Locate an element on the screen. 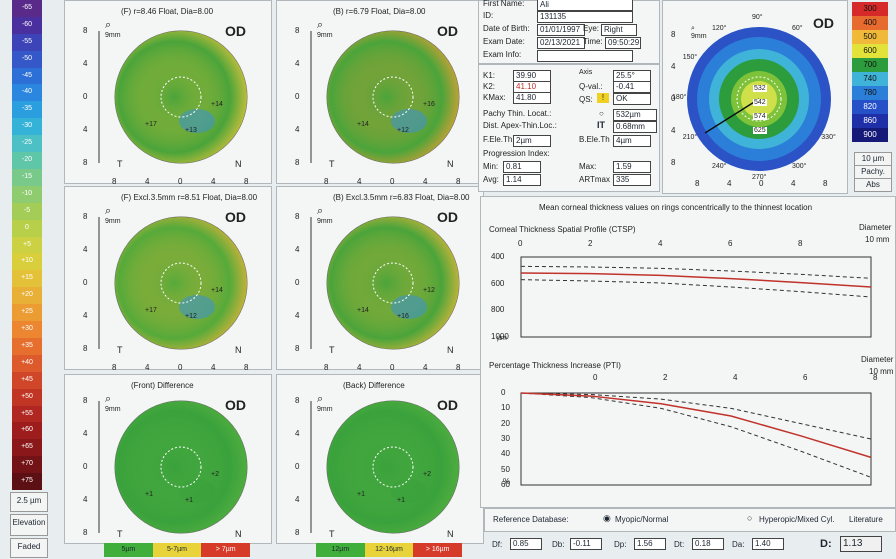  exam-info-value is located at coordinates (585, 56).